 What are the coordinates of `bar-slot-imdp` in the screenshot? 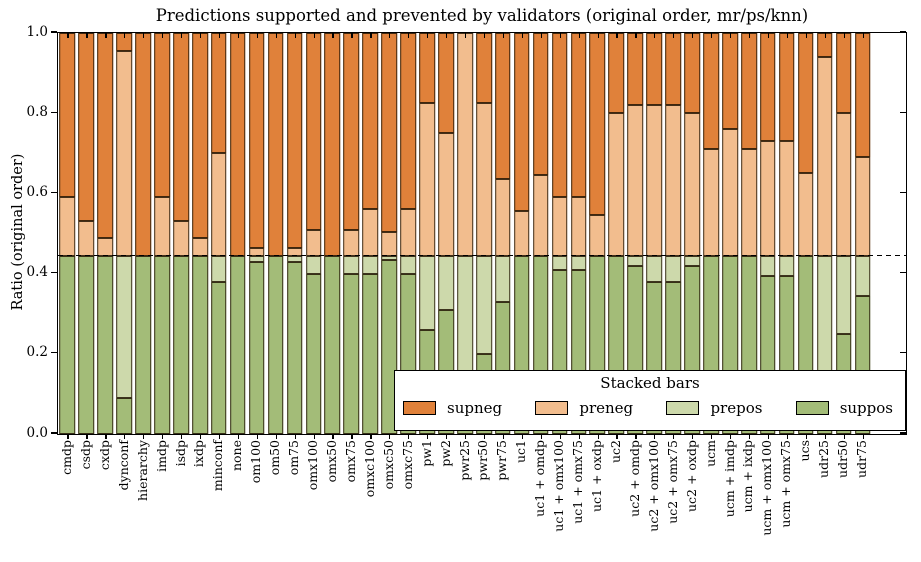 It's located at (162, 233).